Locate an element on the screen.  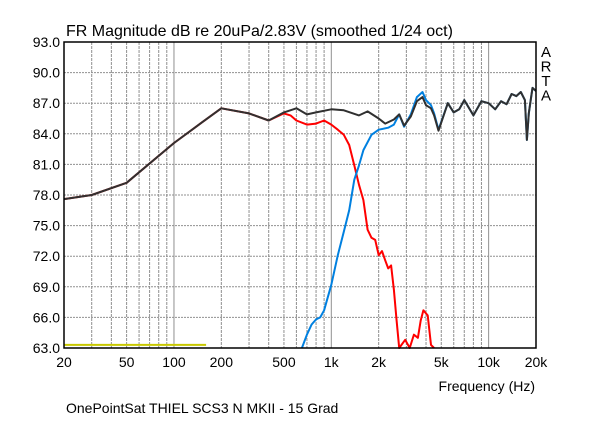
y-tick-label: 87.0 is located at coordinates (46, 103).